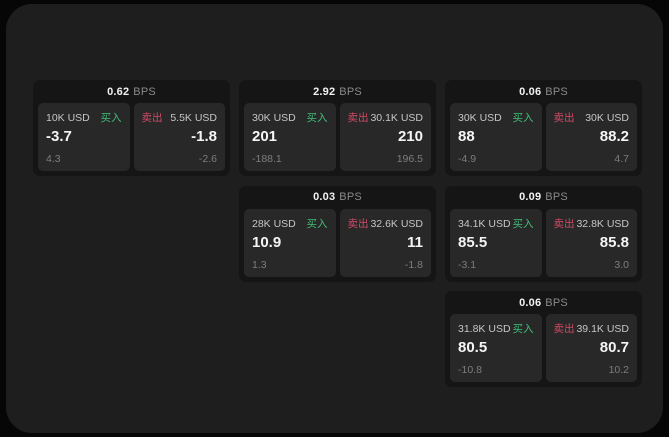  I want to click on buy-panel-header: 31.8K USD 买入, so click(496, 328).